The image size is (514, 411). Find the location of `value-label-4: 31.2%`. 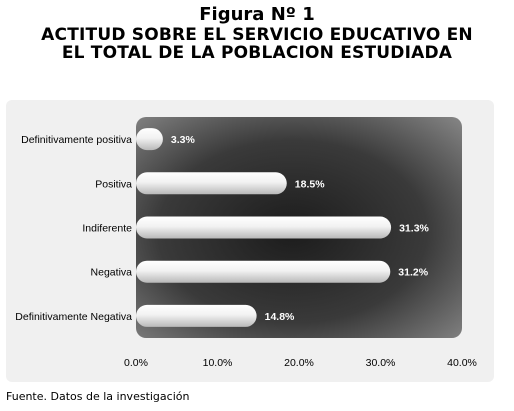

value-label-4: 31.2% is located at coordinates (413, 273).